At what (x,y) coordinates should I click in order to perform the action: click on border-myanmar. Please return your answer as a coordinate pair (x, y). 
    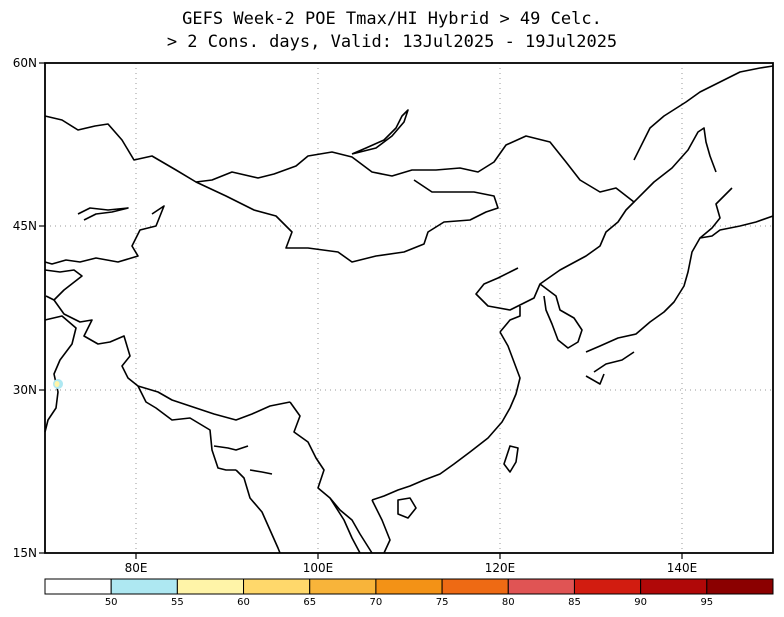
    Looking at the image, I should click on (331, 477).